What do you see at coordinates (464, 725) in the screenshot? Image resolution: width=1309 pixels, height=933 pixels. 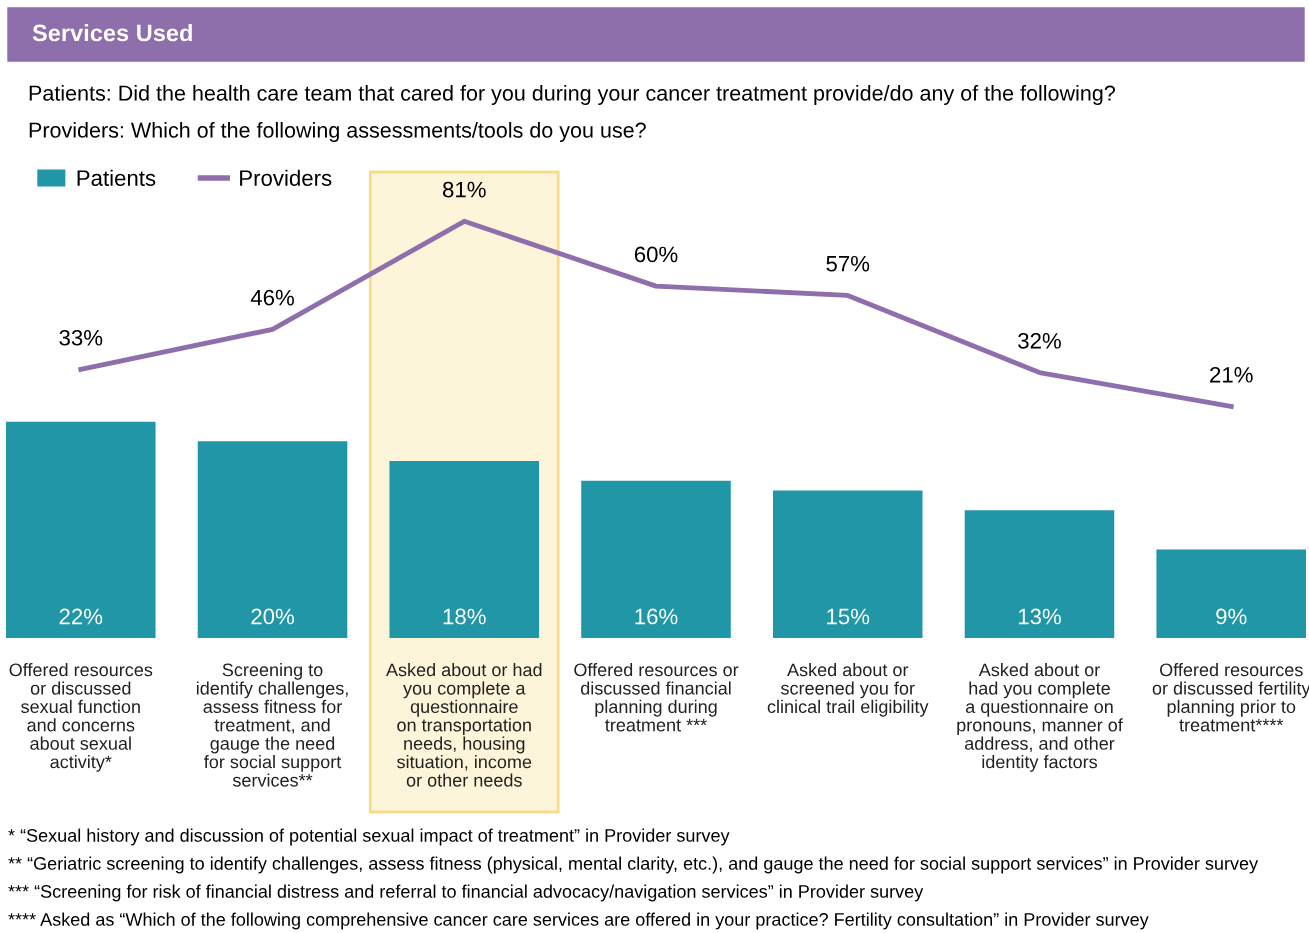 I see `x-tick-label: Asked about or had you complete a questionnaire on transportation needs, housing situation, income or other needs` at bounding box center [464, 725].